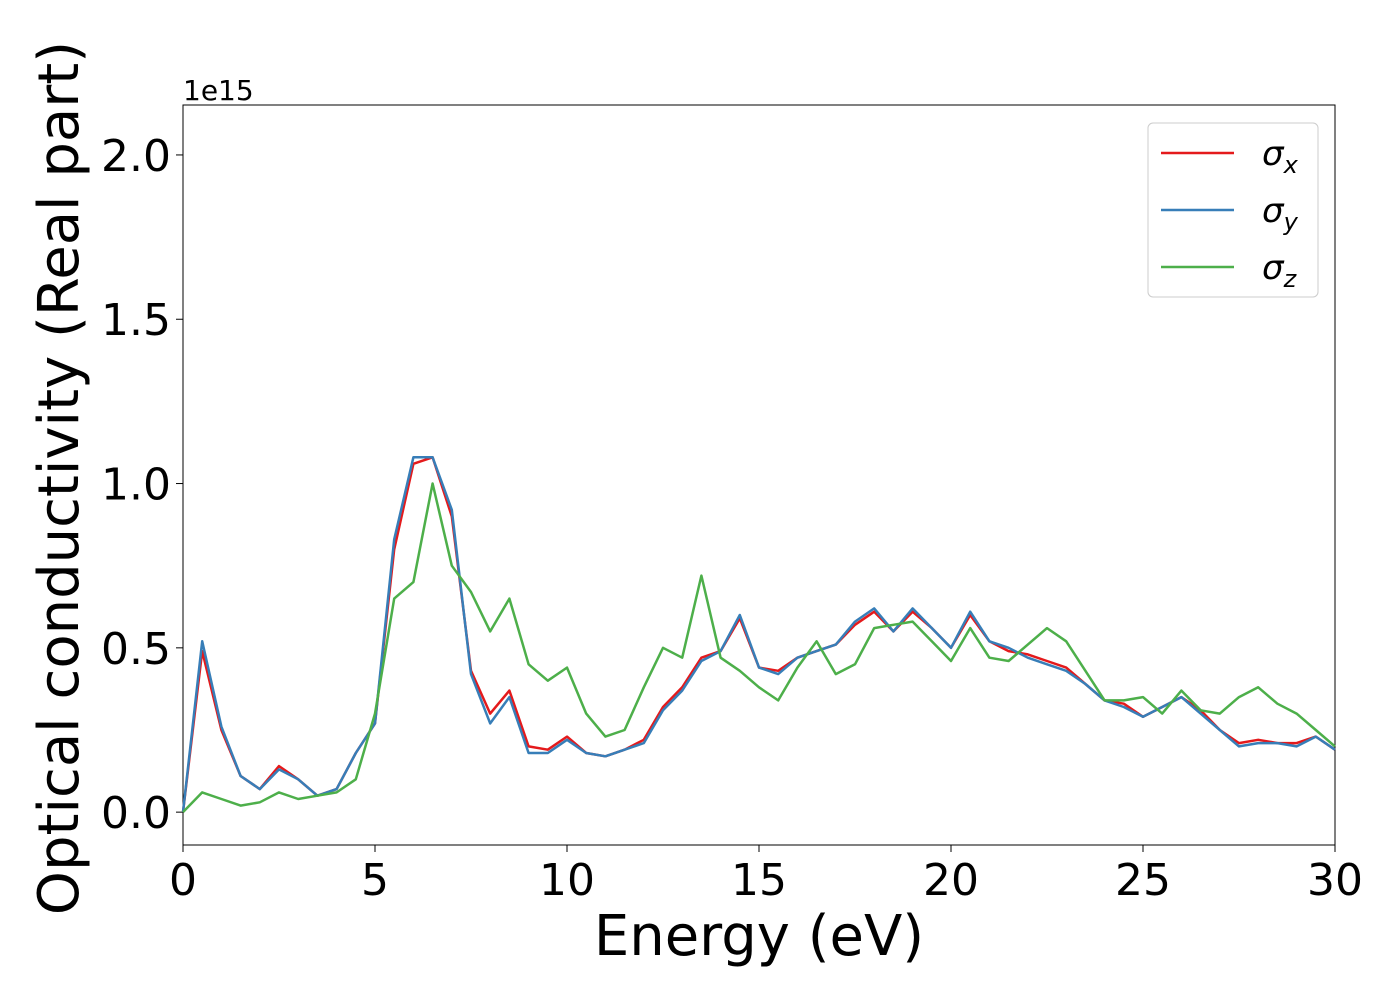  What do you see at coordinates (218, 90) in the screenshot?
I see `y-offset-label: 1e15` at bounding box center [218, 90].